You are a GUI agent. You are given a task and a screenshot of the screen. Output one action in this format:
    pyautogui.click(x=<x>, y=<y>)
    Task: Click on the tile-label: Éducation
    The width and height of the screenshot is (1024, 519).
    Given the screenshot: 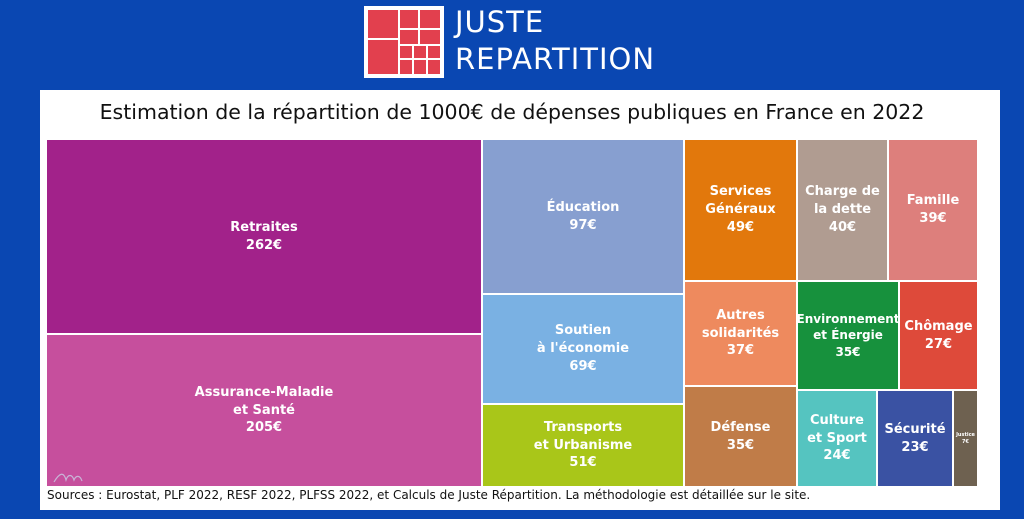 What is the action you would take?
    pyautogui.click(x=583, y=207)
    